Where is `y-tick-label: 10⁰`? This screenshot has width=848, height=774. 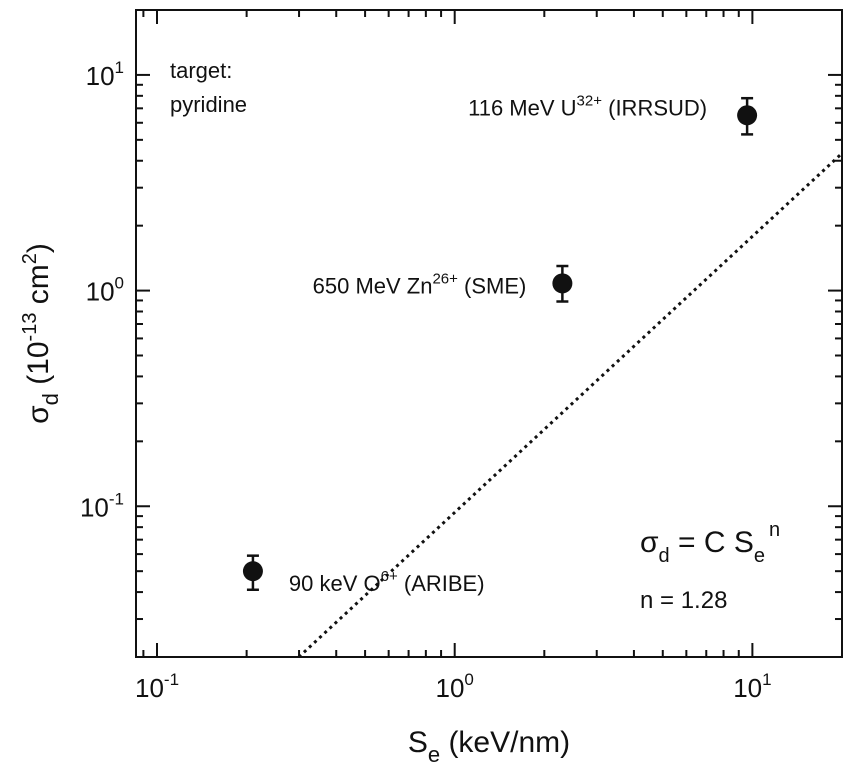
y-tick-label: 10⁰ is located at coordinates (105, 290).